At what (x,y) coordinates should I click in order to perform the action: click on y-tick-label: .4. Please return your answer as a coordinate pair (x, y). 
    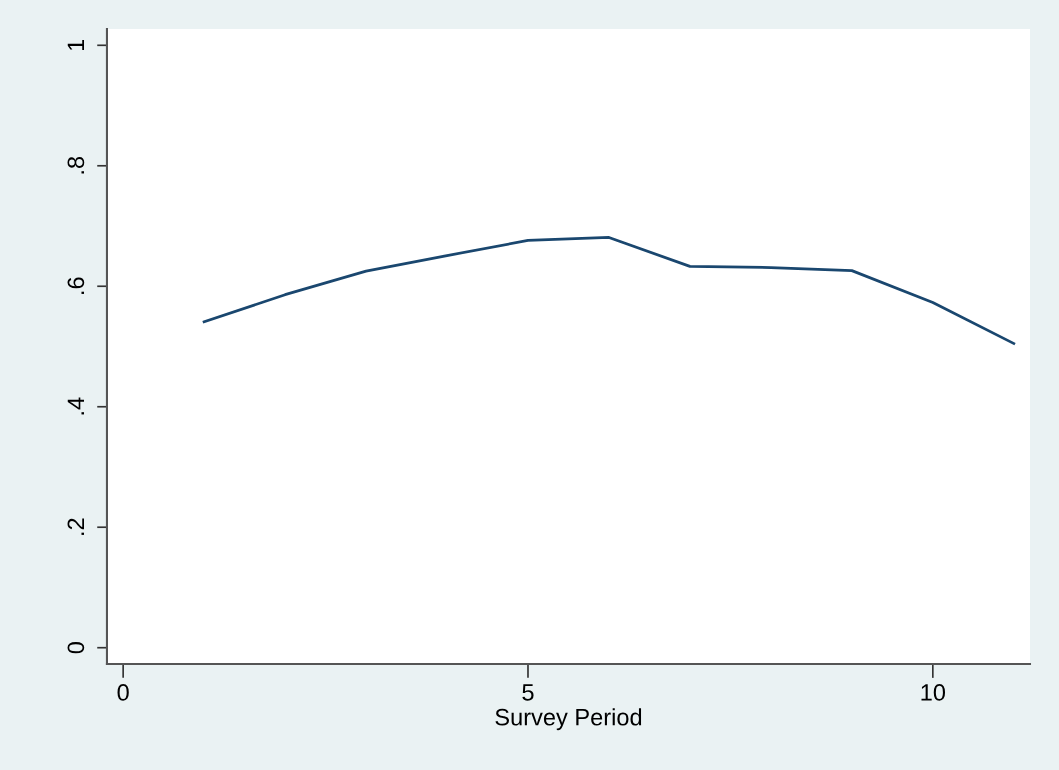
    Looking at the image, I should click on (75, 406).